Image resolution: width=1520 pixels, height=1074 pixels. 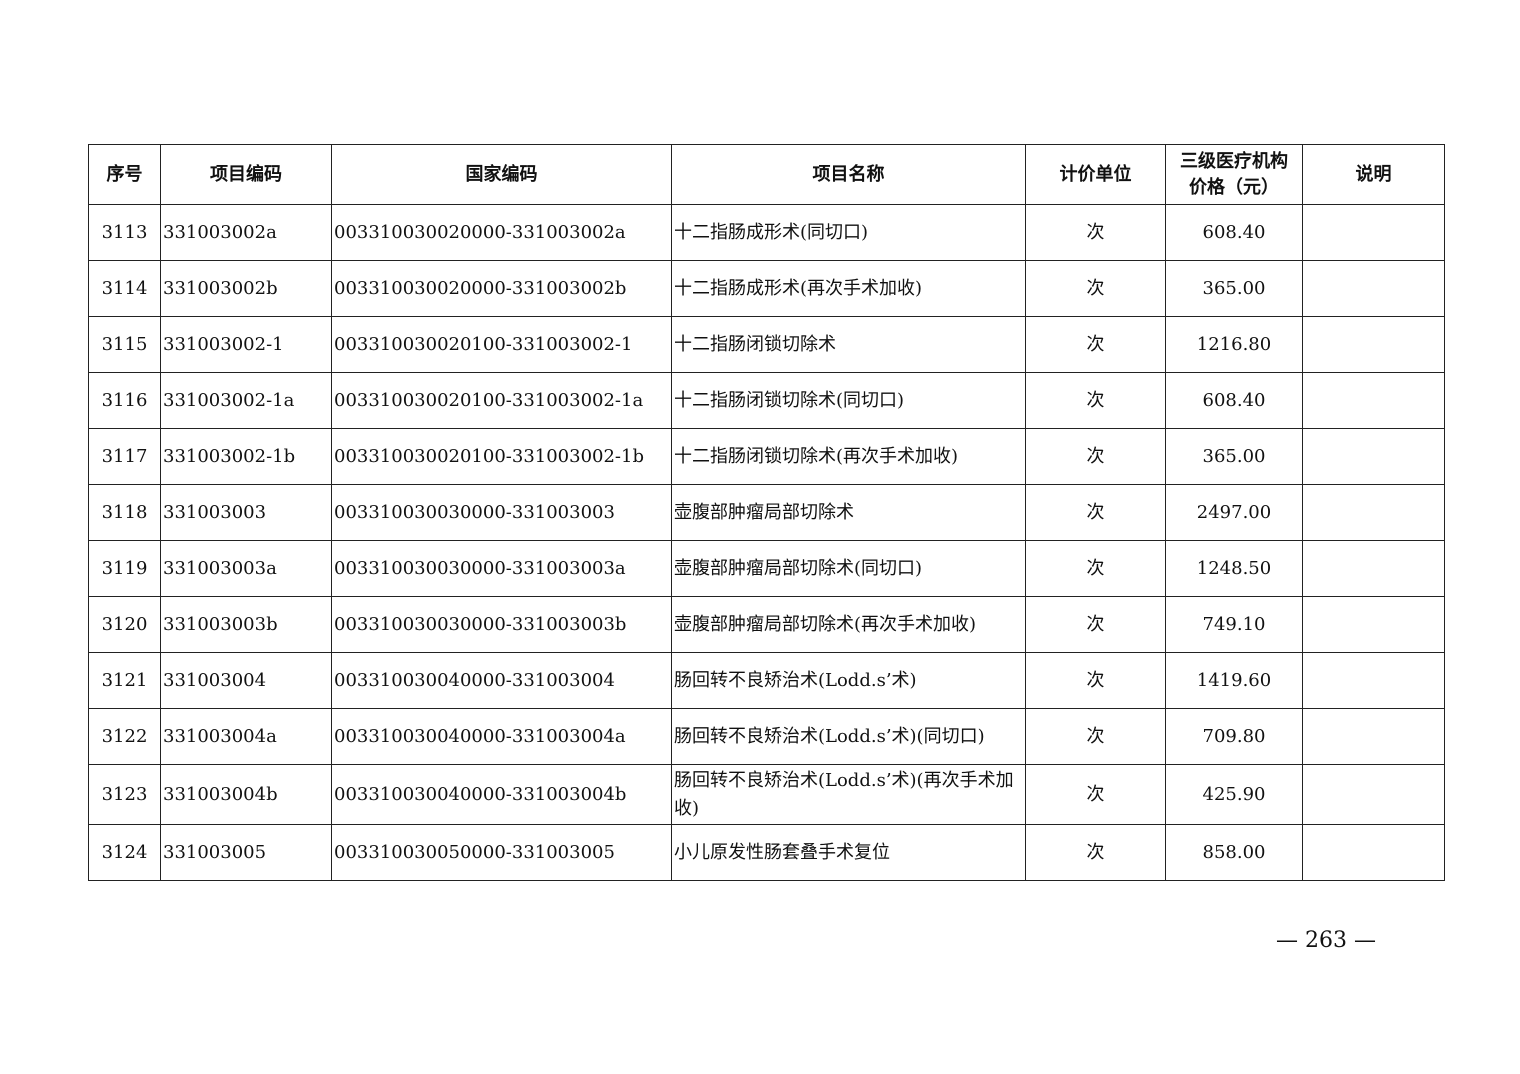 I want to click on row-name: 小儿原发性肠套叠手术复位, so click(x=848, y=852).